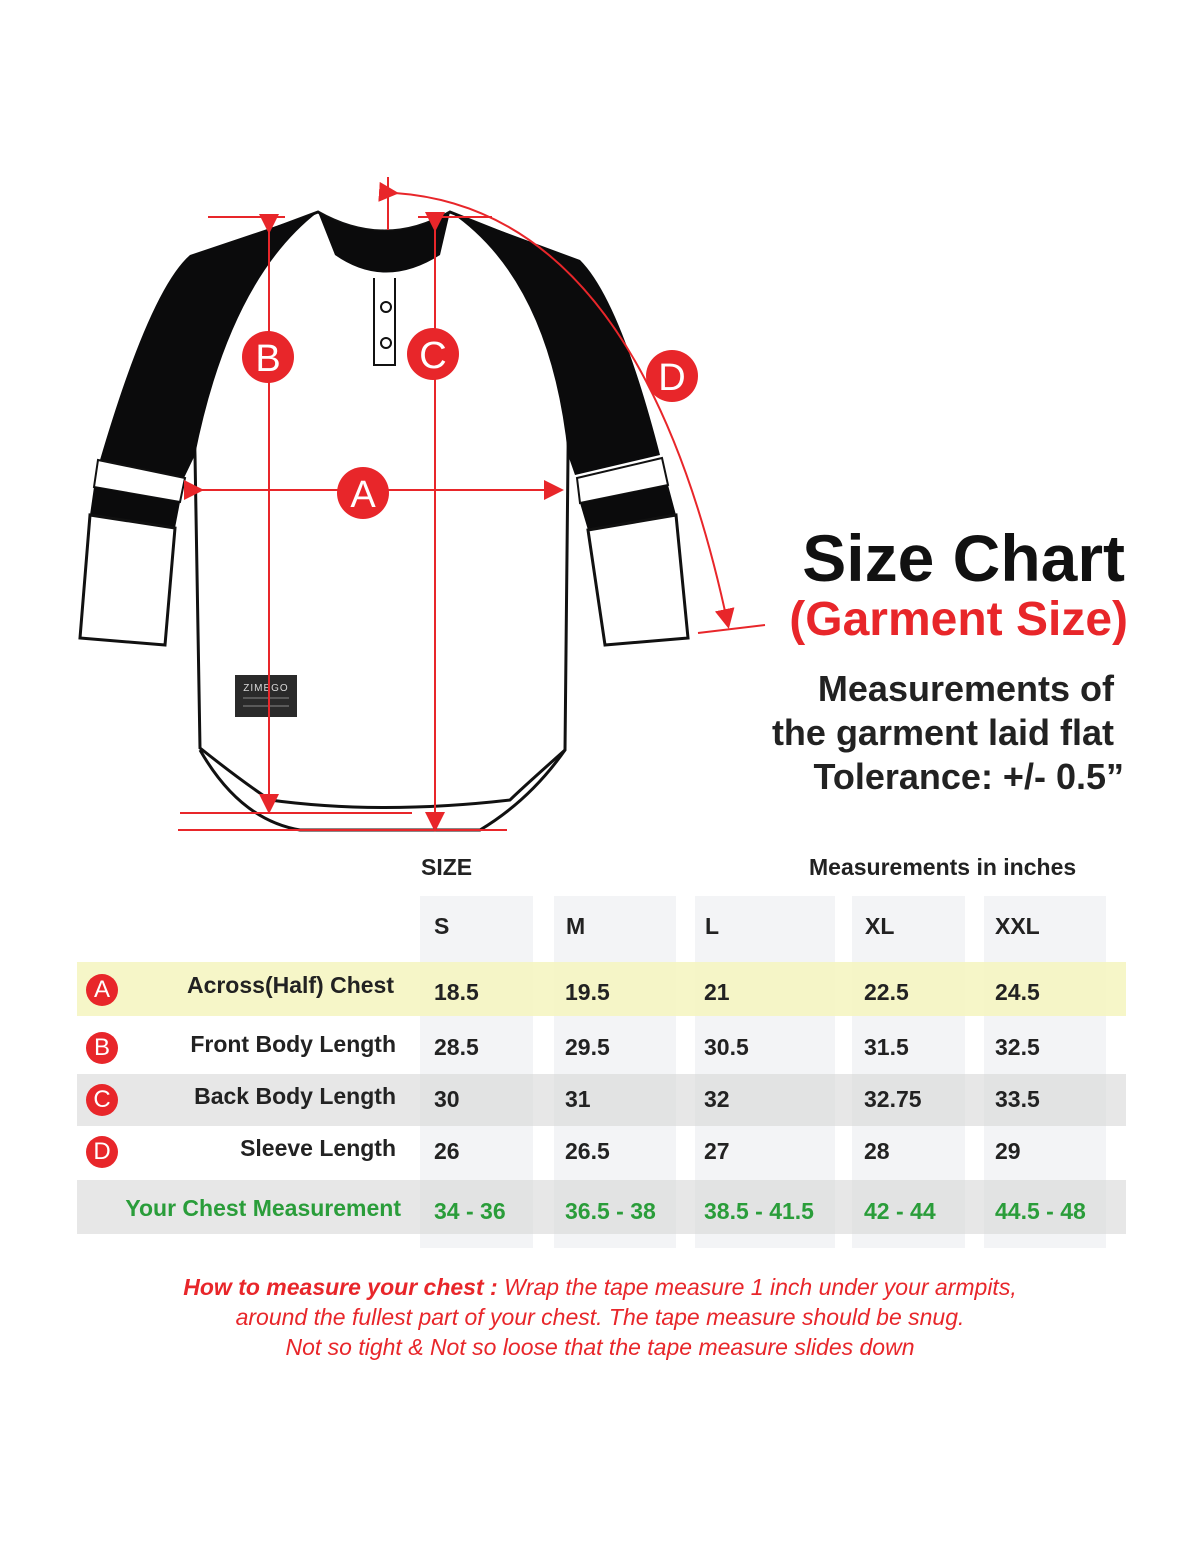  What do you see at coordinates (456, 992) in the screenshot?
I see `table-cell: 18.5` at bounding box center [456, 992].